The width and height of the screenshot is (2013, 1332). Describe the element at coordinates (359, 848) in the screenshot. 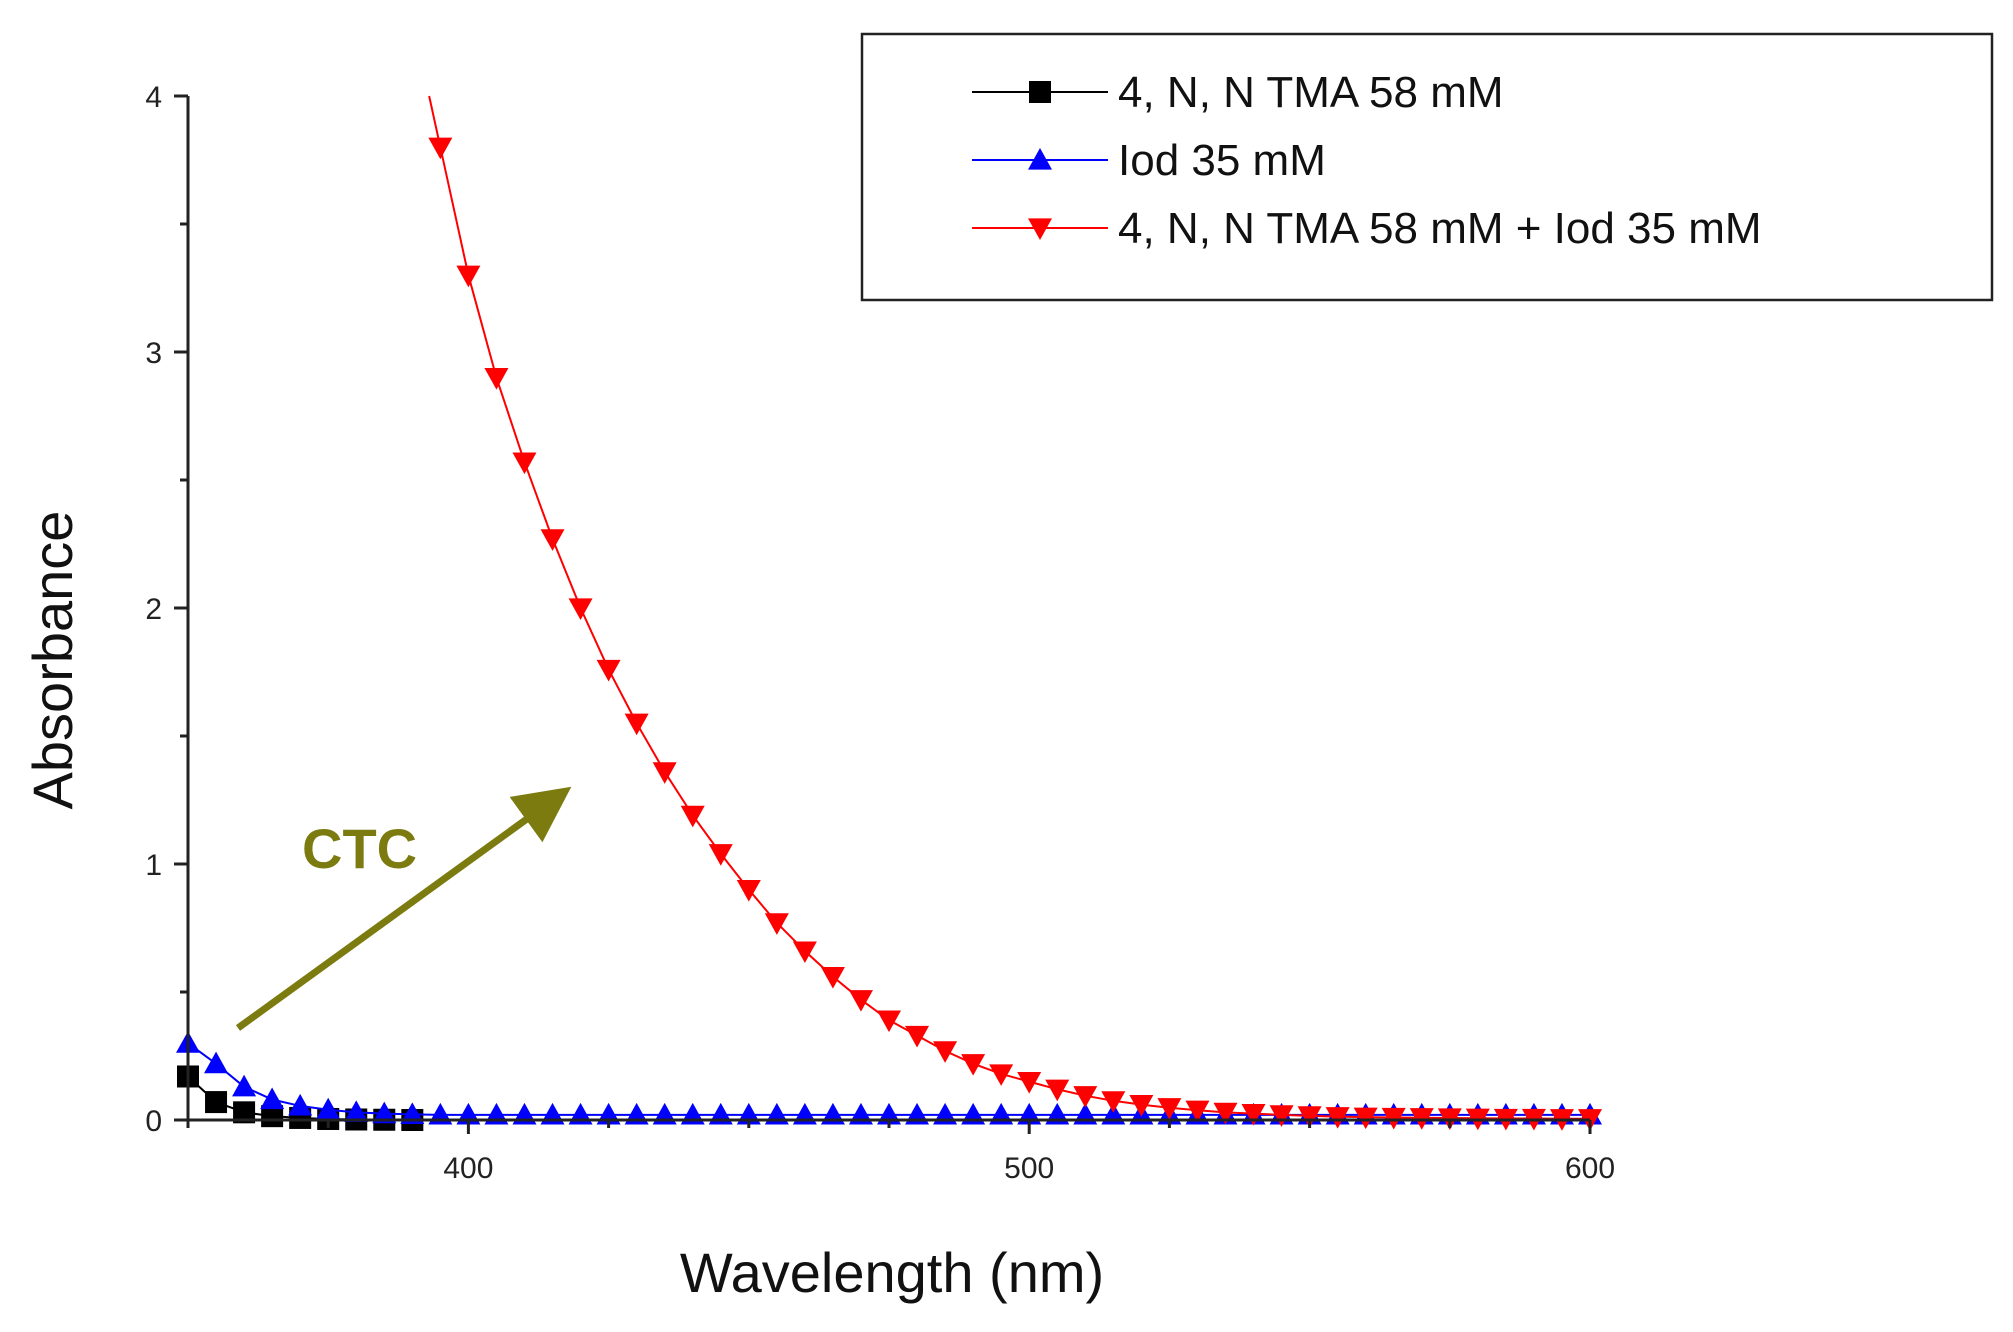

I see `ctc-label: CTC` at that location.